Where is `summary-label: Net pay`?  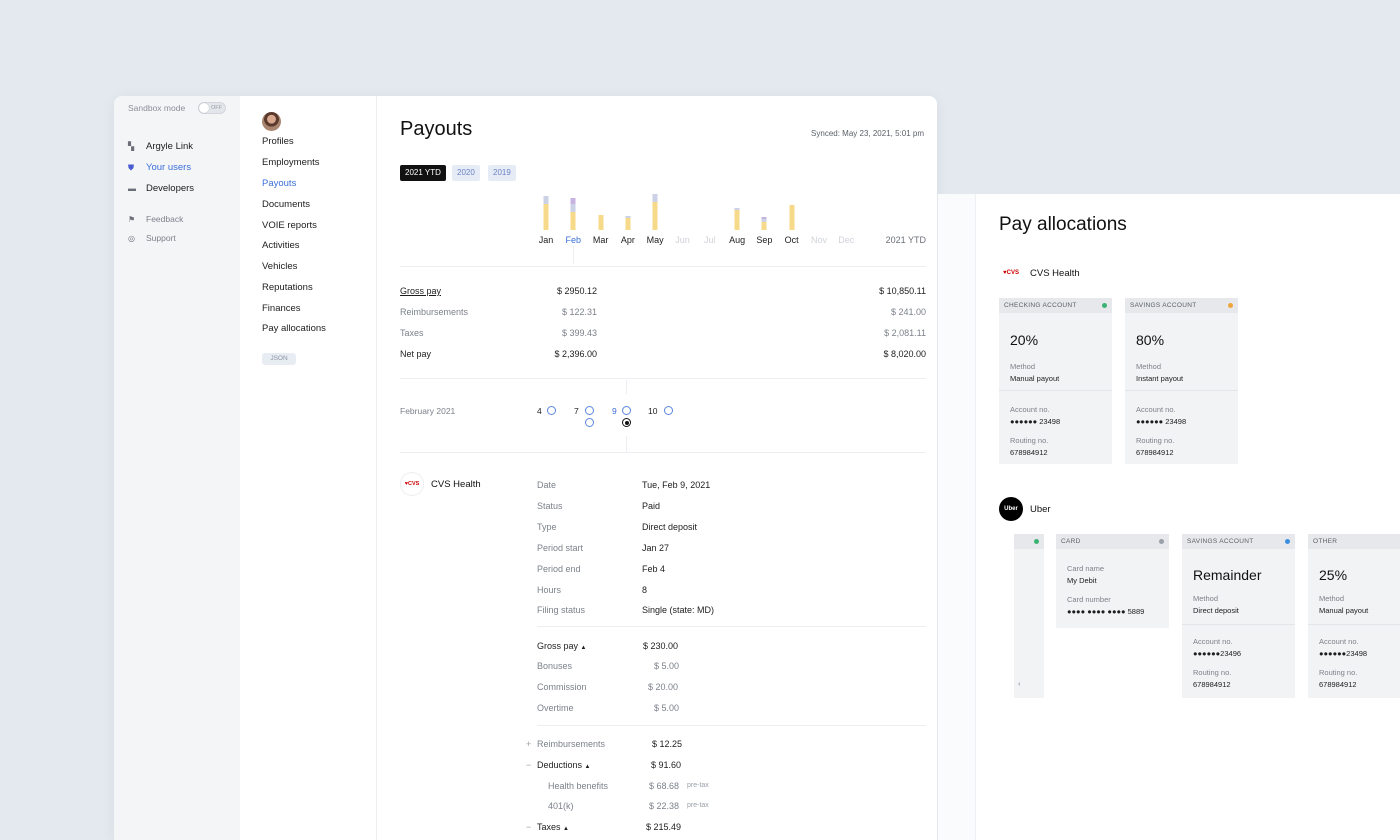
summary-label: Net pay is located at coordinates (416, 354).